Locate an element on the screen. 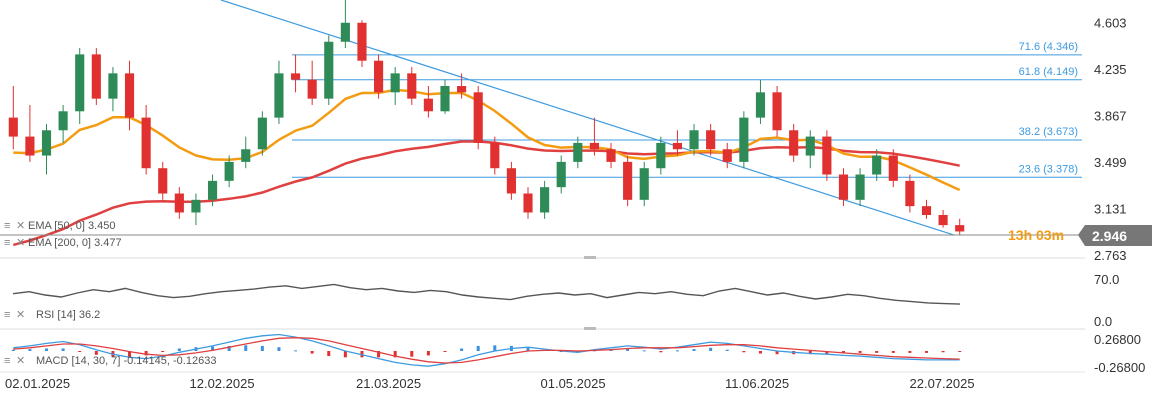 The width and height of the screenshot is (1166, 403). rsi-legend: ≡ ✕ RSI [14] 36.2 is located at coordinates (52, 315).